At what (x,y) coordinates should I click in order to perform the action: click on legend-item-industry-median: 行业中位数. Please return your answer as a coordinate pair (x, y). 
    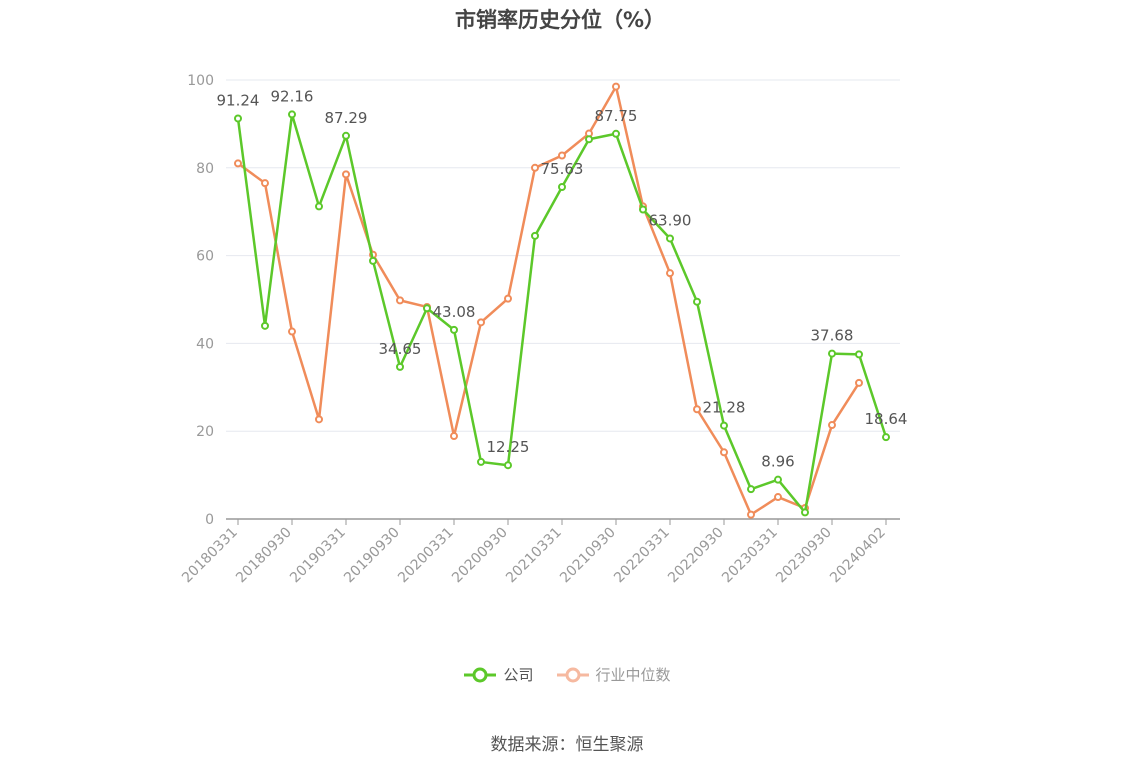
    Looking at the image, I should click on (613, 674).